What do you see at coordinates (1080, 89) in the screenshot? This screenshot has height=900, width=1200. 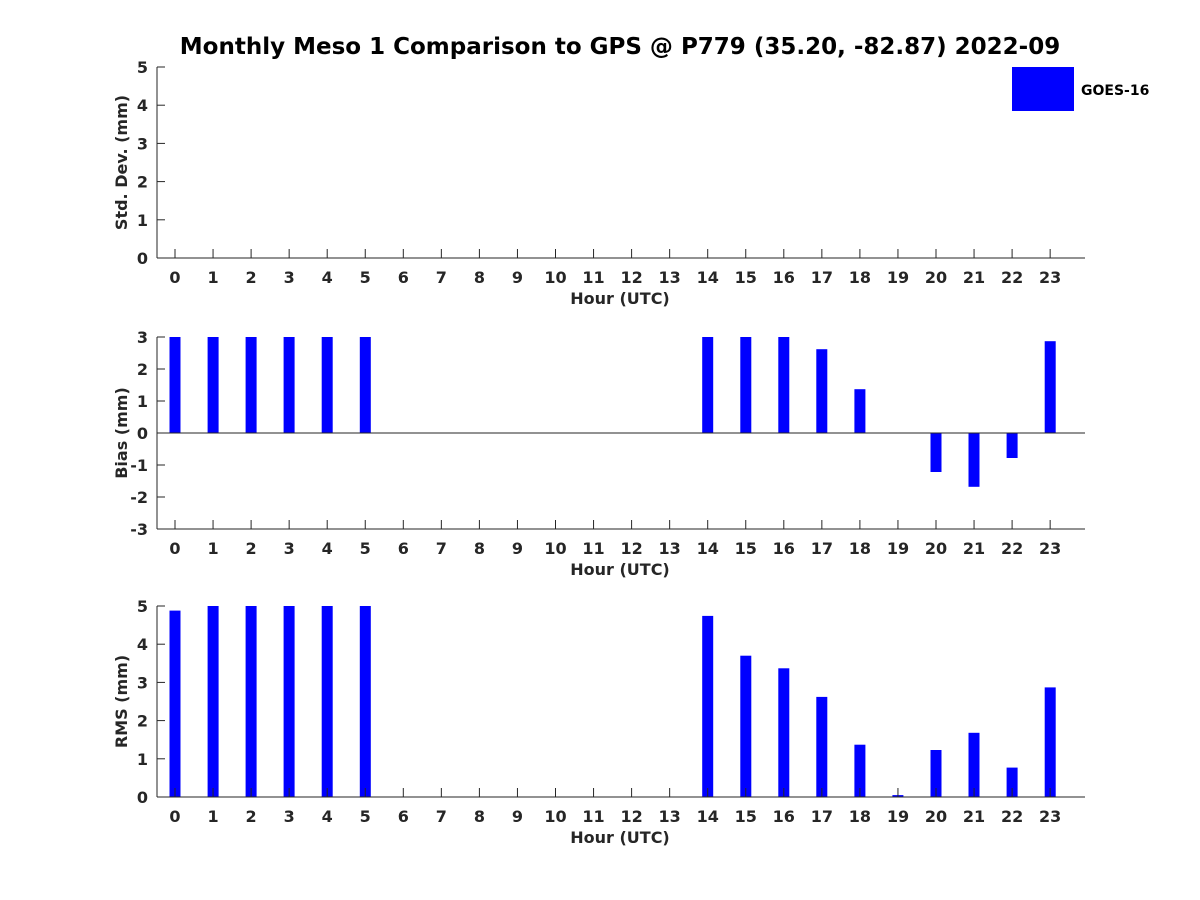 I see `legend: GOES-16` at bounding box center [1080, 89].